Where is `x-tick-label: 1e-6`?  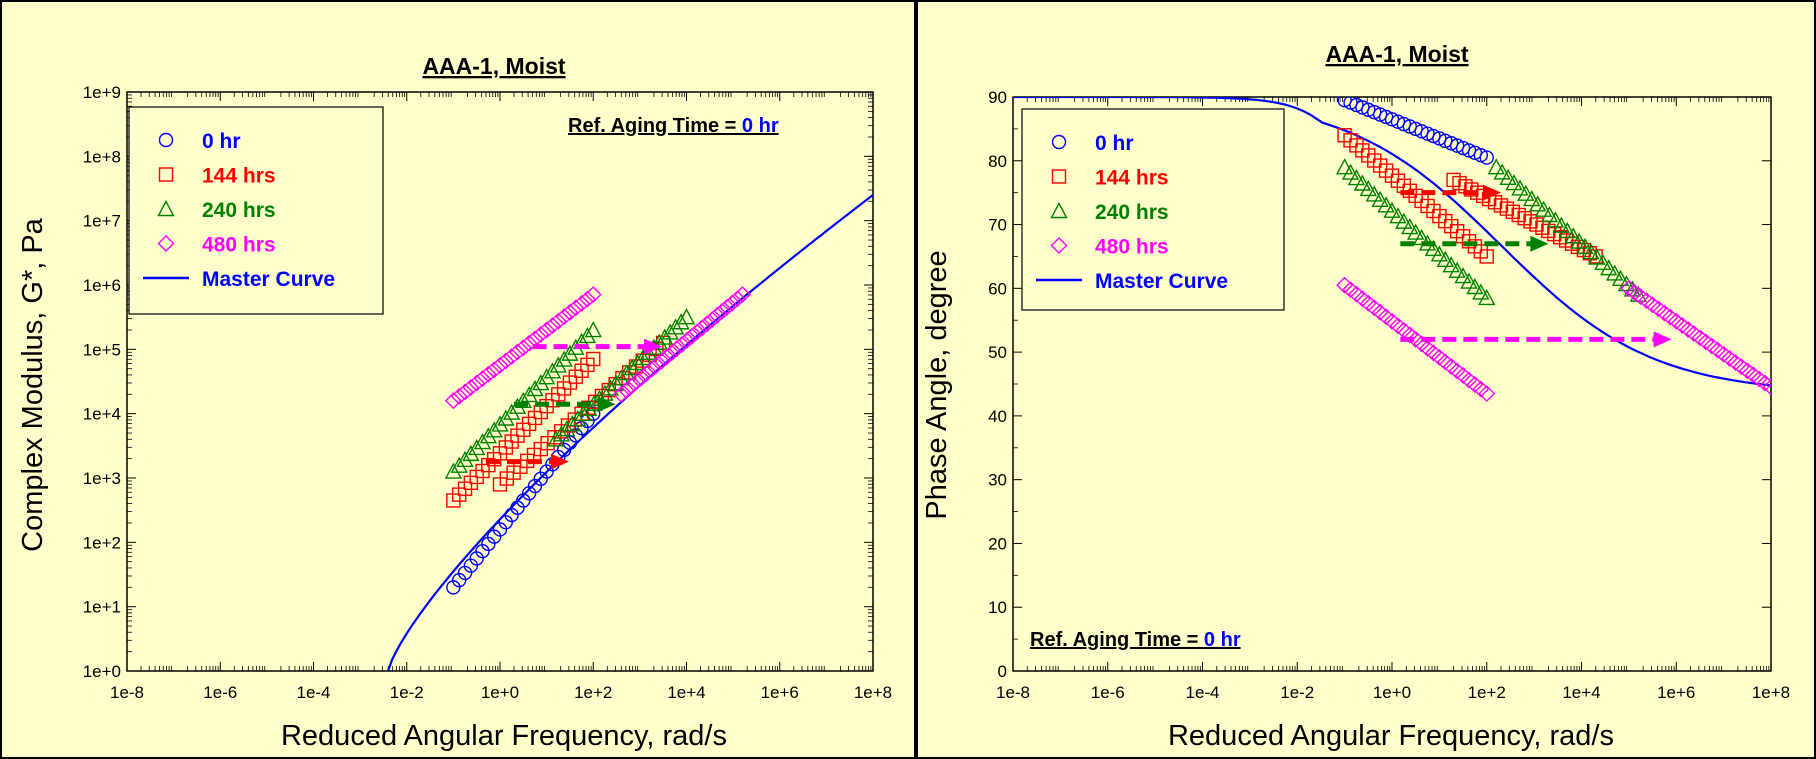
x-tick-label: 1e-6 is located at coordinates (220, 692).